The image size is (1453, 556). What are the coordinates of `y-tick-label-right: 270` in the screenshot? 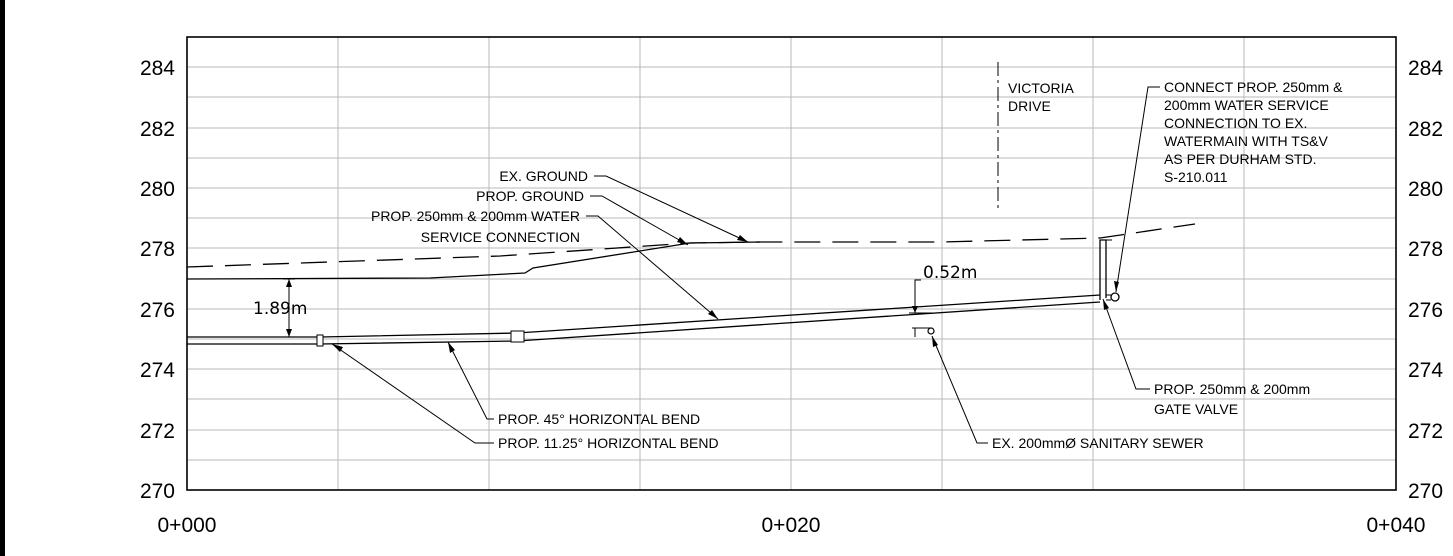 It's located at (1425, 491).